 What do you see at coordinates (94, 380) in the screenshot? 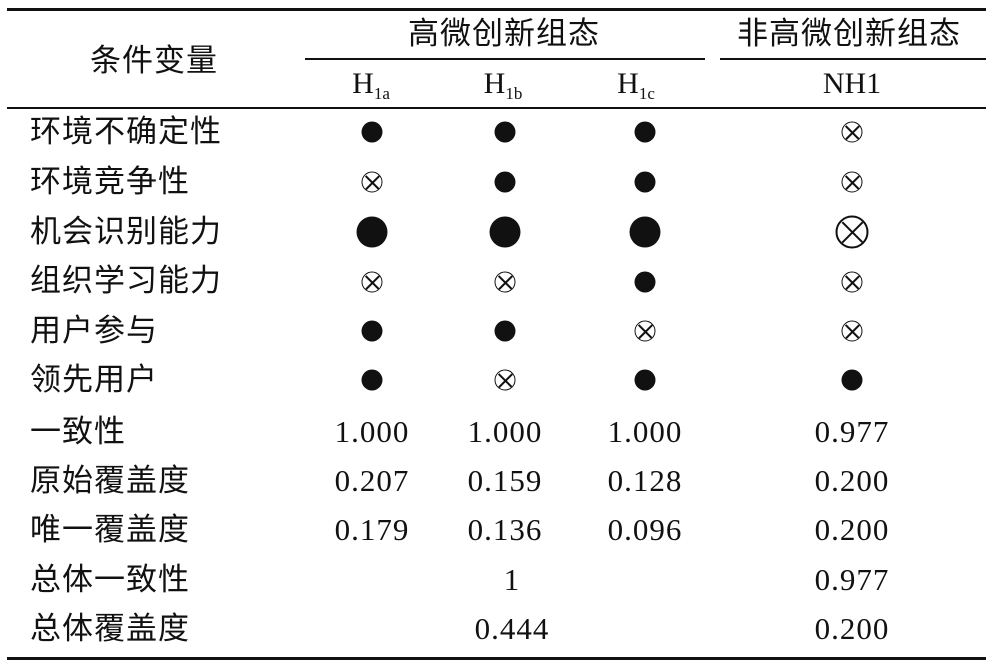
I see `row-label: 领先用户` at bounding box center [94, 380].